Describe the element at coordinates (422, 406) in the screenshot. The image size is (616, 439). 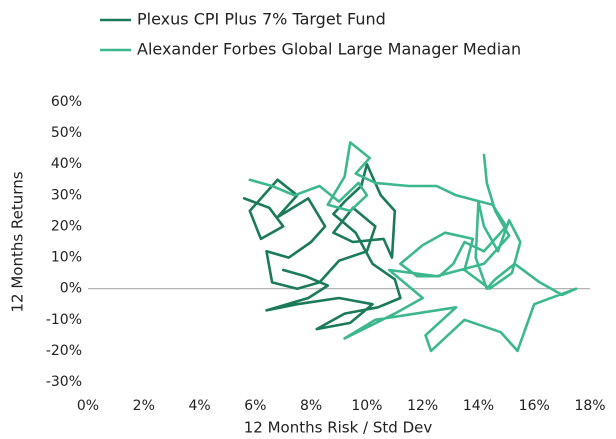
I see `x-tick-label: 12%` at that location.